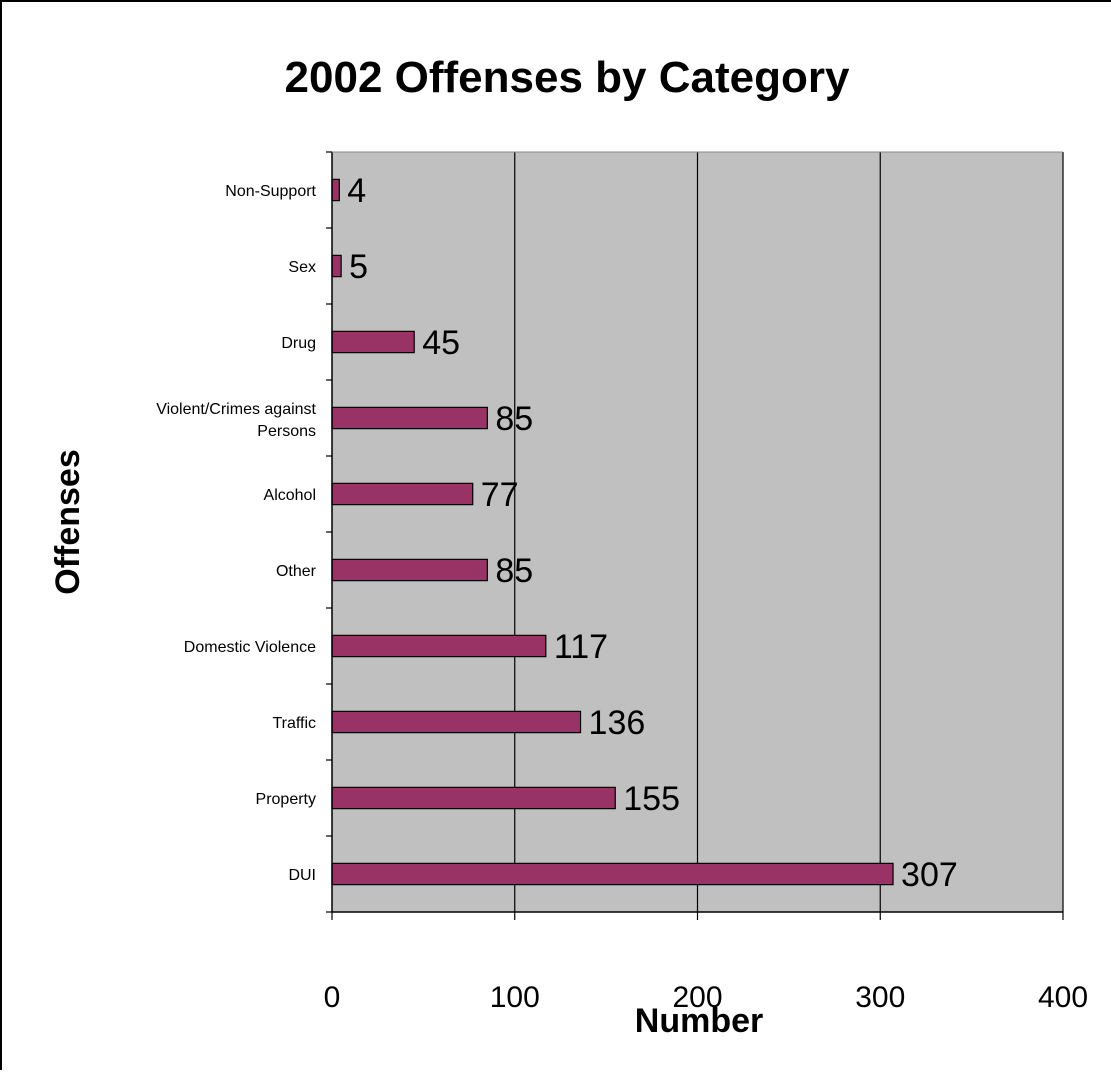 This screenshot has width=1111, height=1072. Describe the element at coordinates (439, 646) in the screenshot. I see `bar-domestic-violence` at that location.